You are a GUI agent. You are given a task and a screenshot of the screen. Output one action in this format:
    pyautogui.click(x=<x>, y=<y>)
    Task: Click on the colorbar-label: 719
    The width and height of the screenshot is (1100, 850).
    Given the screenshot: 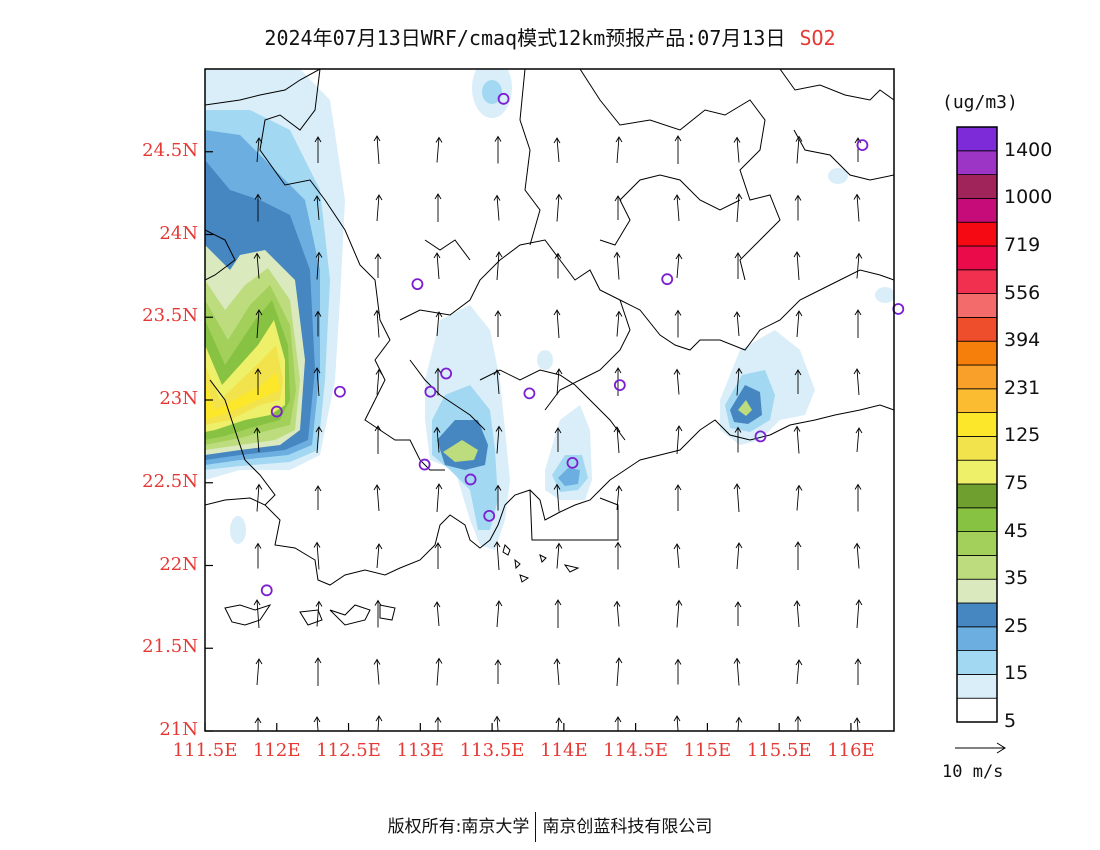 What is the action you would take?
    pyautogui.click(x=1022, y=245)
    